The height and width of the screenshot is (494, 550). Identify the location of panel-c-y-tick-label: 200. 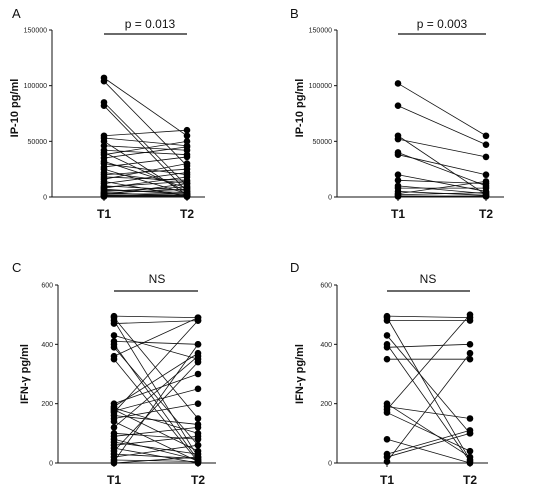
(47, 404).